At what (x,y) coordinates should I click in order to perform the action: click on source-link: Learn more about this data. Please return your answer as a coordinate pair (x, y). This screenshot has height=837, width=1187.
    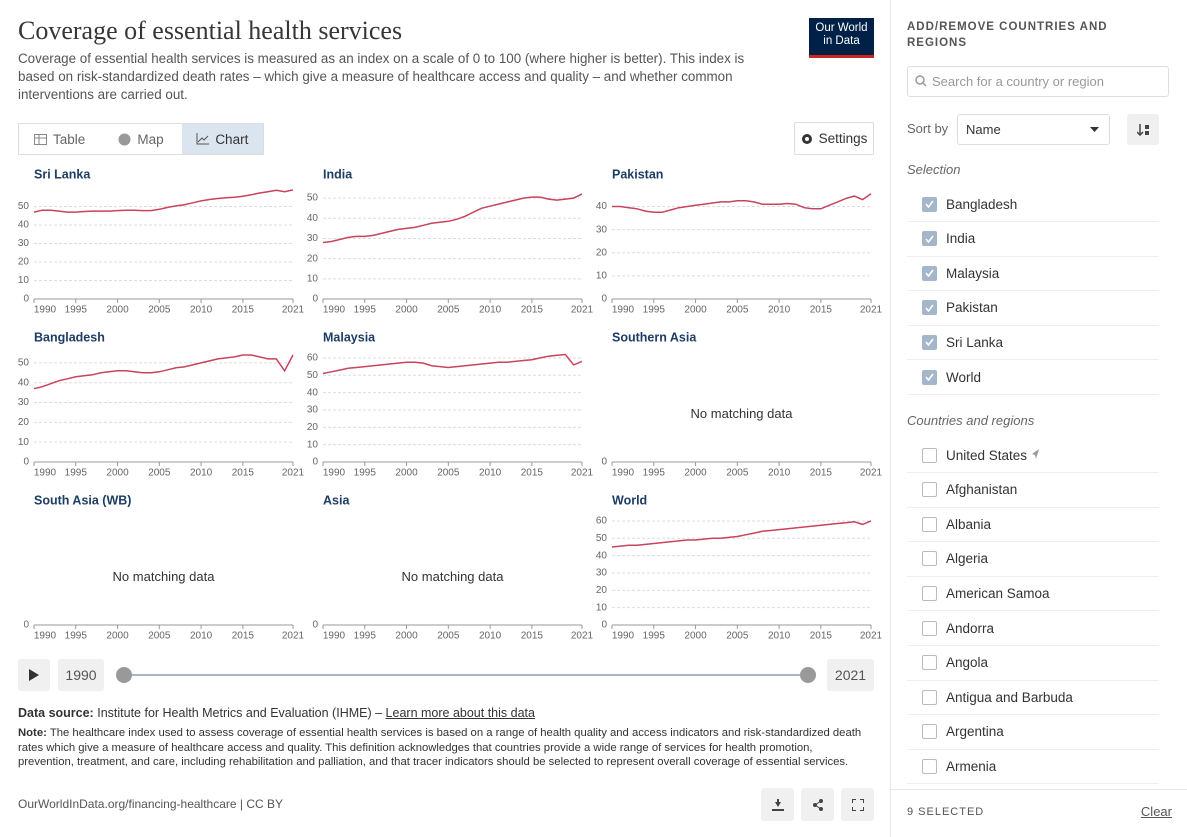
    Looking at the image, I should click on (460, 713).